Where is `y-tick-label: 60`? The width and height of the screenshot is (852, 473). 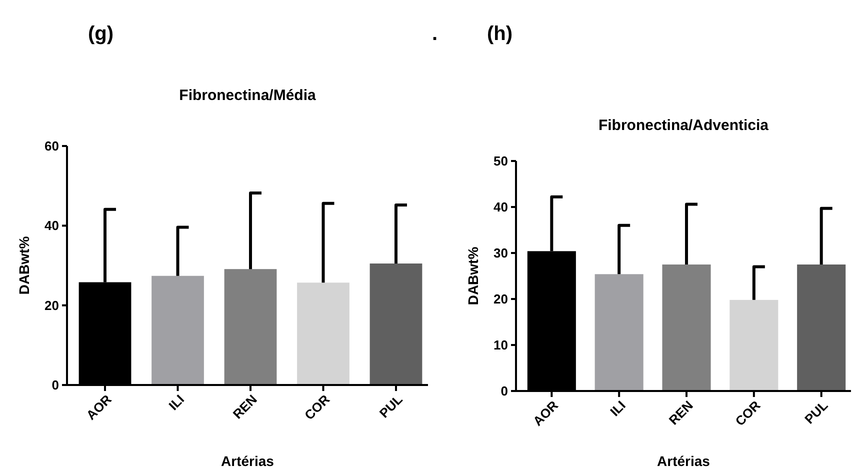 y-tick-label: 60 is located at coordinates (51, 146).